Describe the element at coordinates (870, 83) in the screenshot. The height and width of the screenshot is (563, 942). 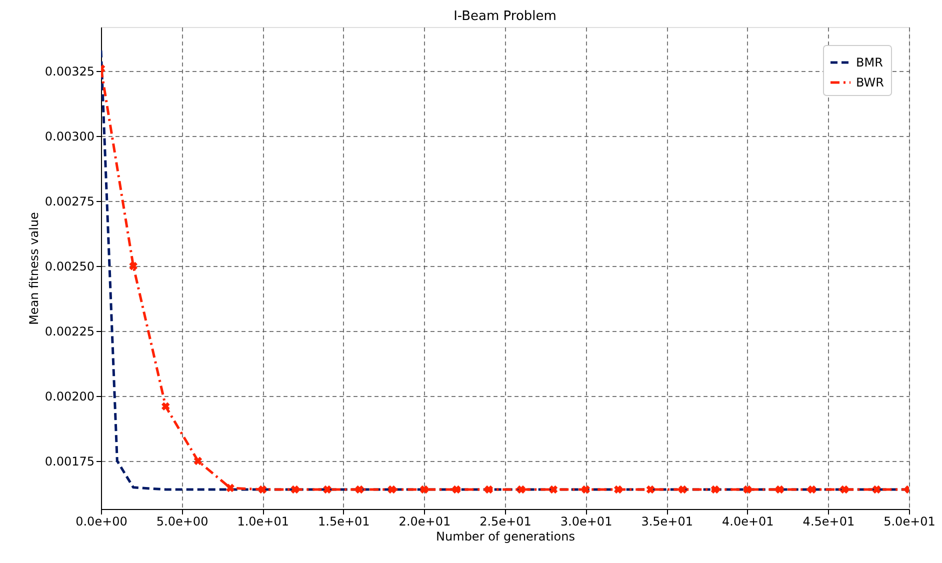
I see `legend-label: BWR` at that location.